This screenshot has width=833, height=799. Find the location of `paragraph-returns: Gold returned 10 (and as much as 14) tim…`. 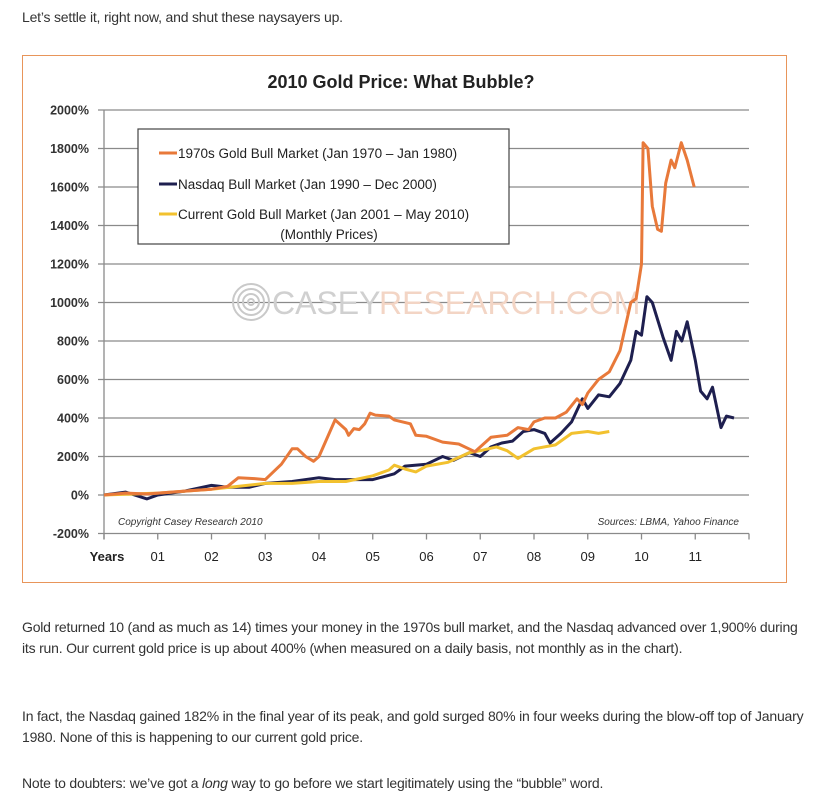

paragraph-returns: Gold returned 10 (and as much as 14) tim… is located at coordinates (410, 637).